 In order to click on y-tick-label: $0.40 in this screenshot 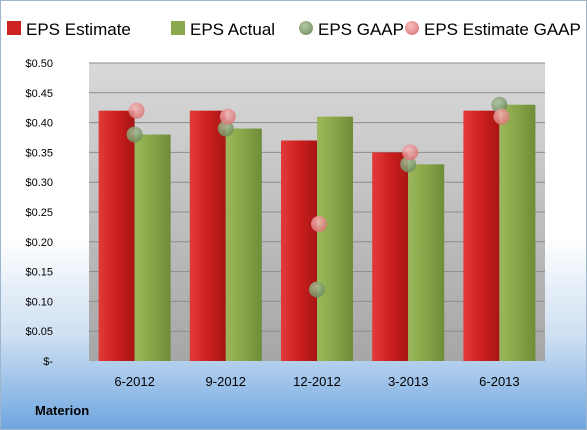, I will do `click(39, 124)`.